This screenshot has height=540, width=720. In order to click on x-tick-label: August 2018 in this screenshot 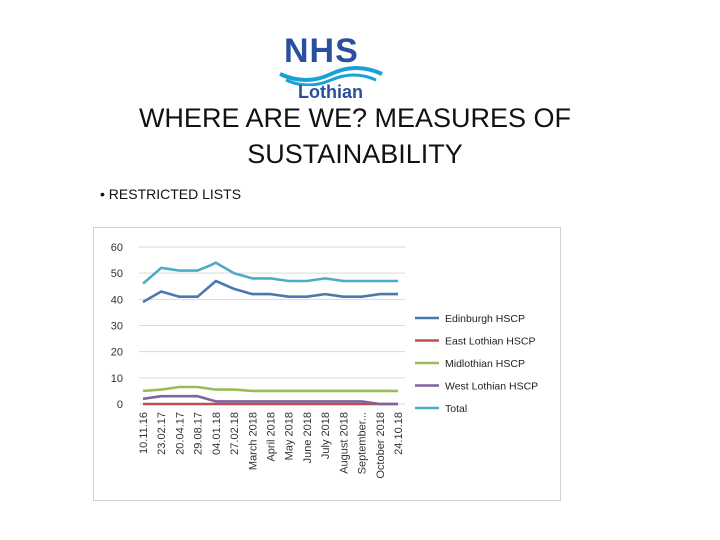, I will do `click(344, 443)`.